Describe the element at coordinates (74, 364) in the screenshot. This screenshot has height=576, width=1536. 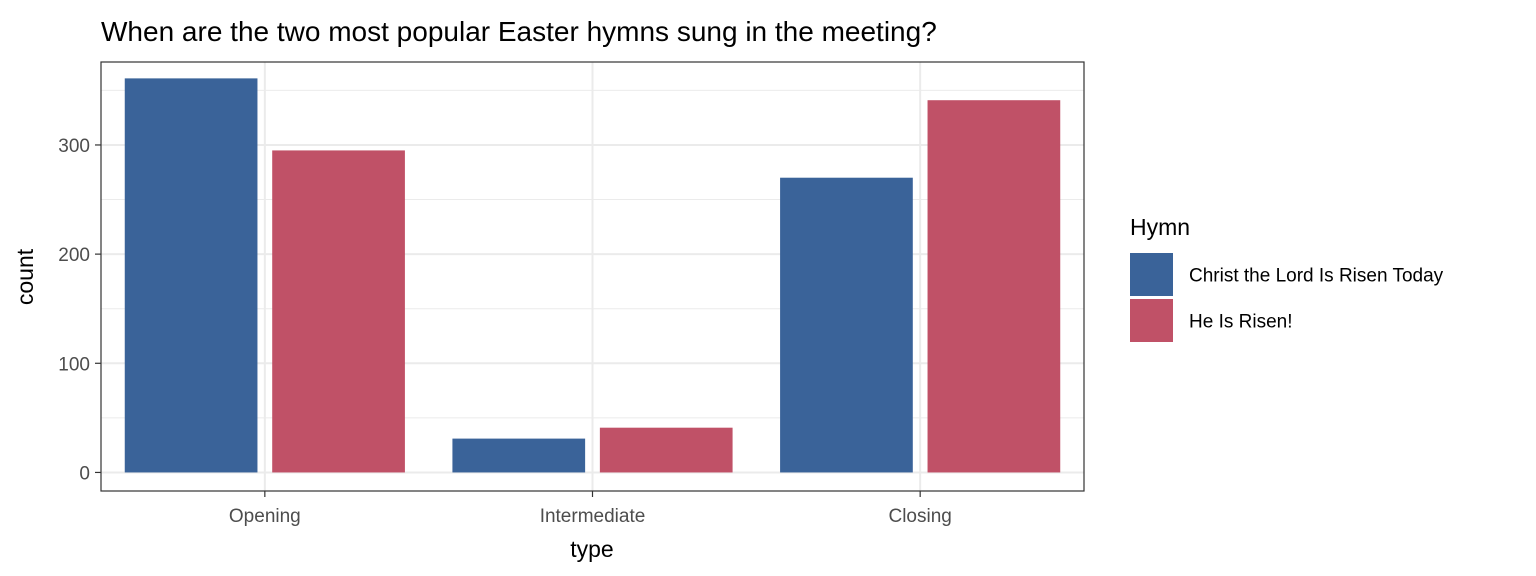
I see `y-tick-label: 100` at that location.